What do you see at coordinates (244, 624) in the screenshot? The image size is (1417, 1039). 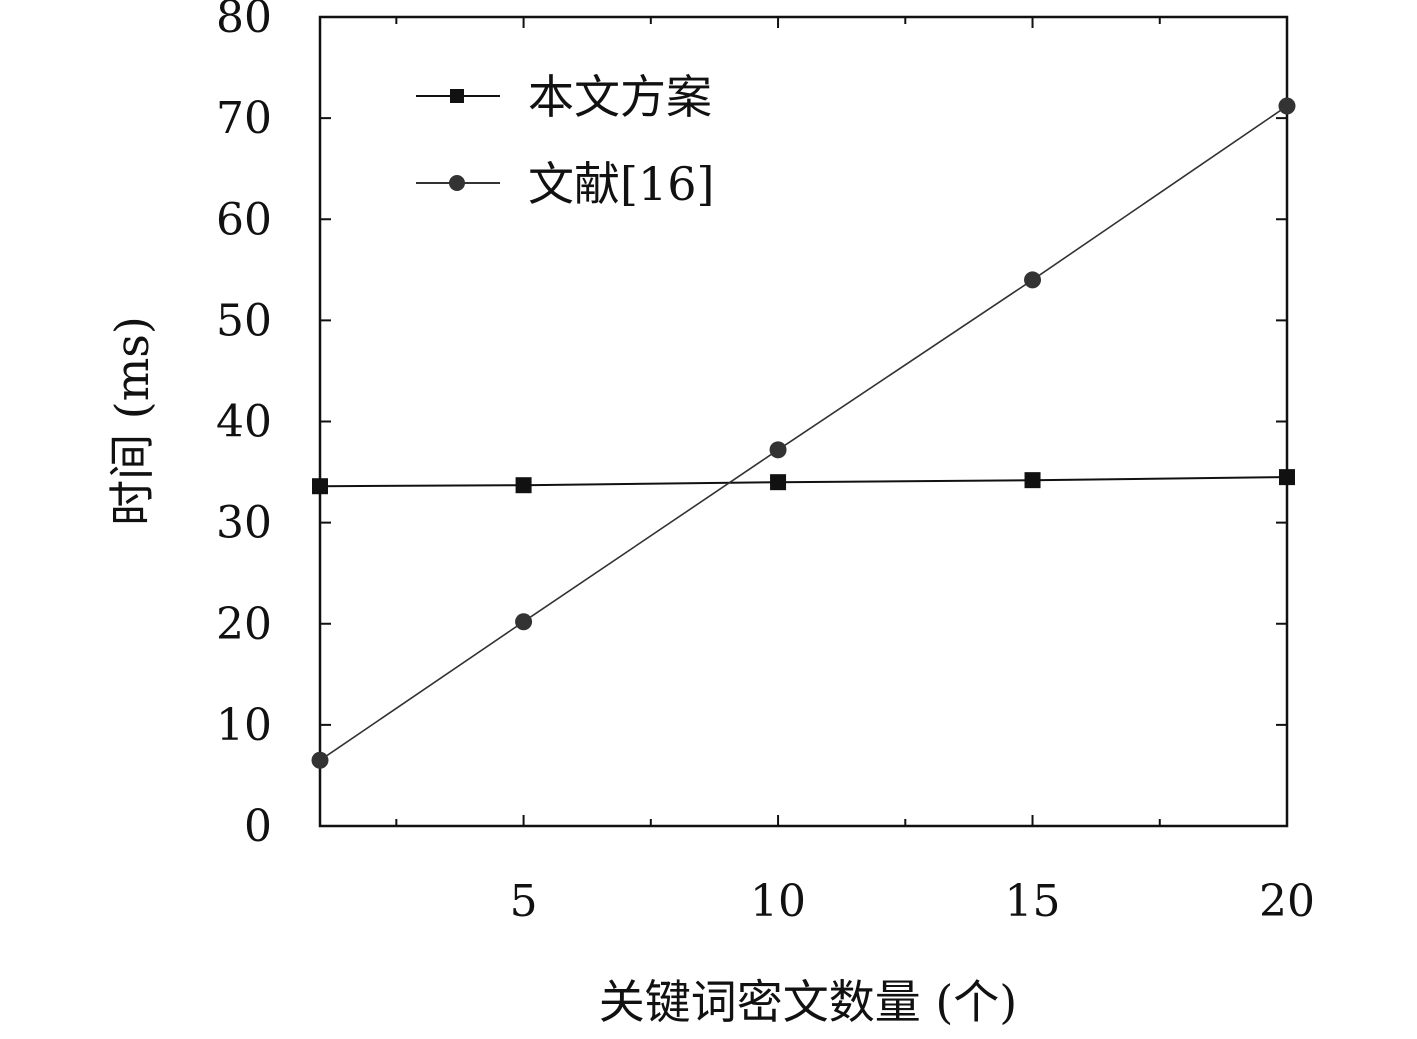 I see `y-tick-label: 20` at bounding box center [244, 624].